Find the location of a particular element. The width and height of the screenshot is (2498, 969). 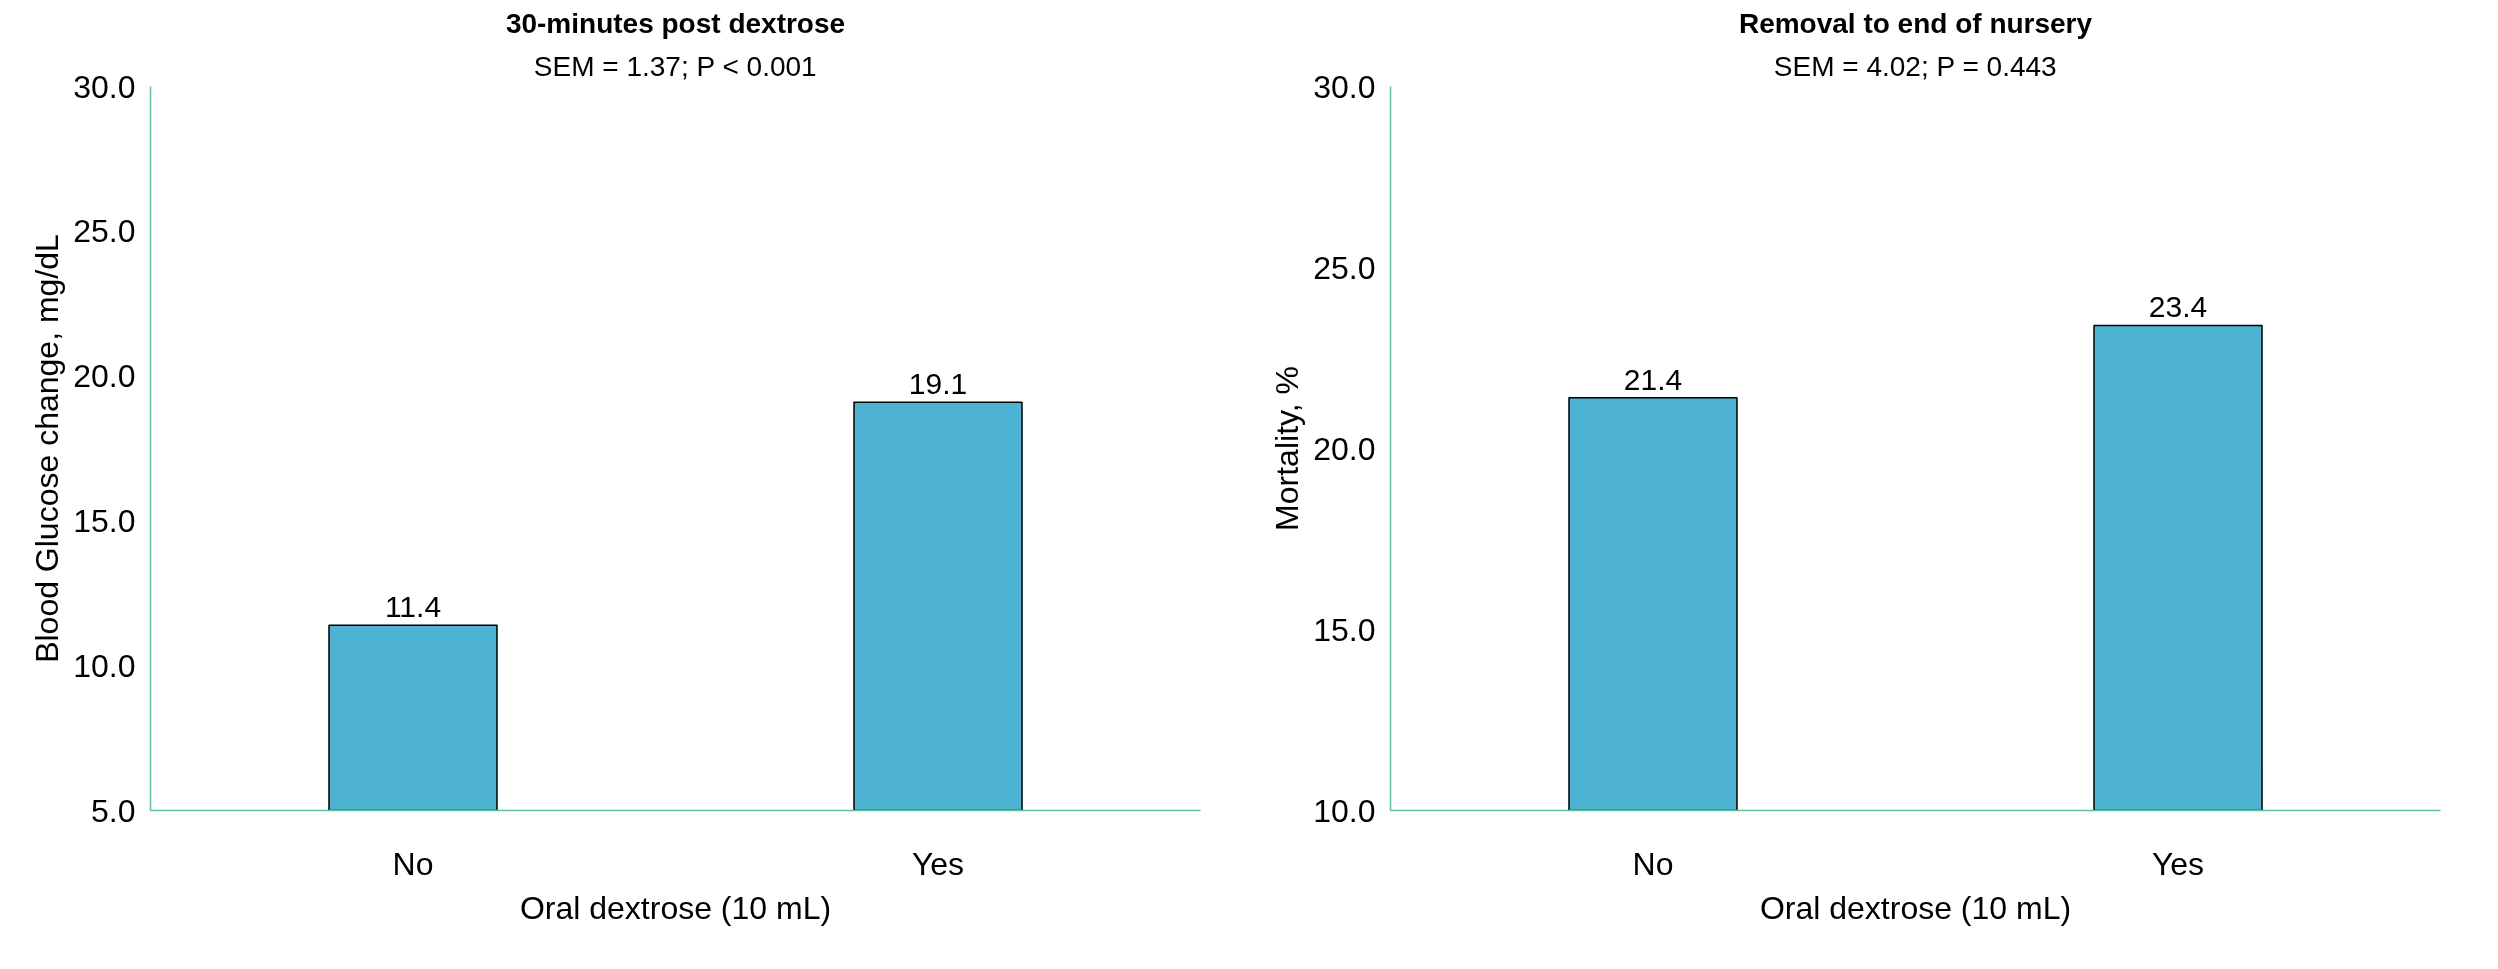

chart-title: 30-minutes post dextrose is located at coordinates (675, 23).